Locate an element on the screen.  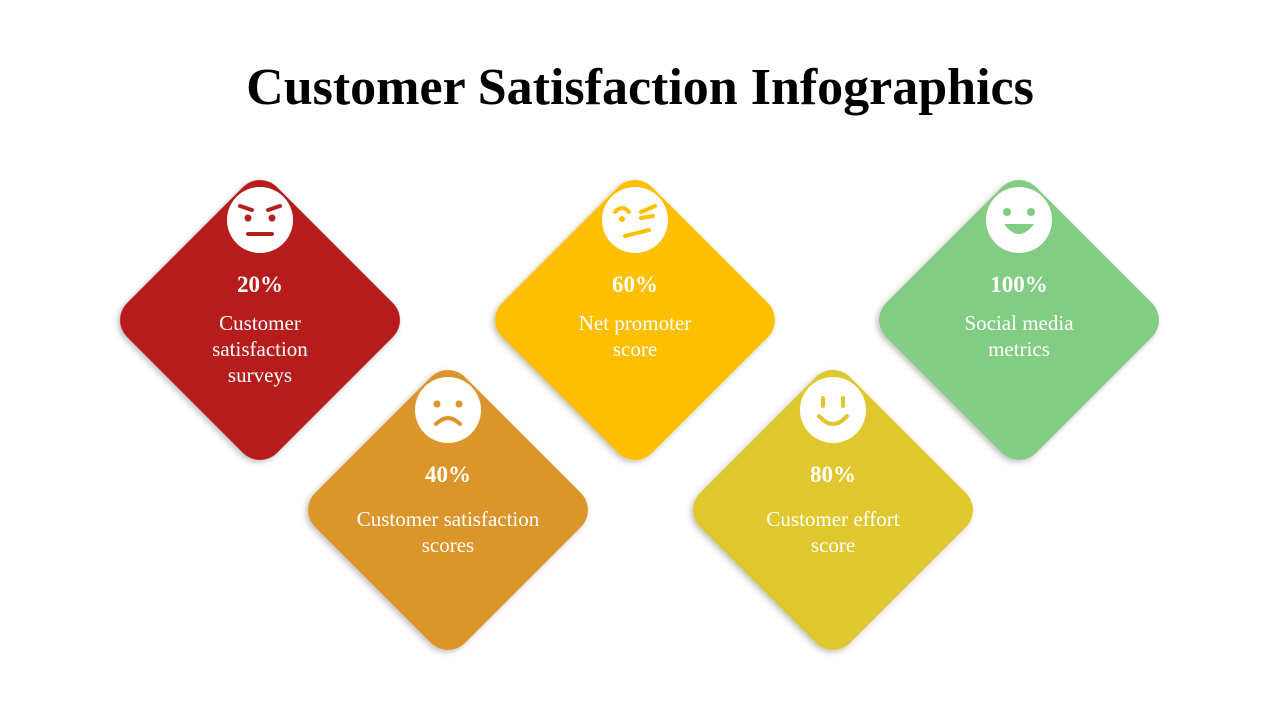
title: Customer Satisfaction Infographics is located at coordinates (640, 87).